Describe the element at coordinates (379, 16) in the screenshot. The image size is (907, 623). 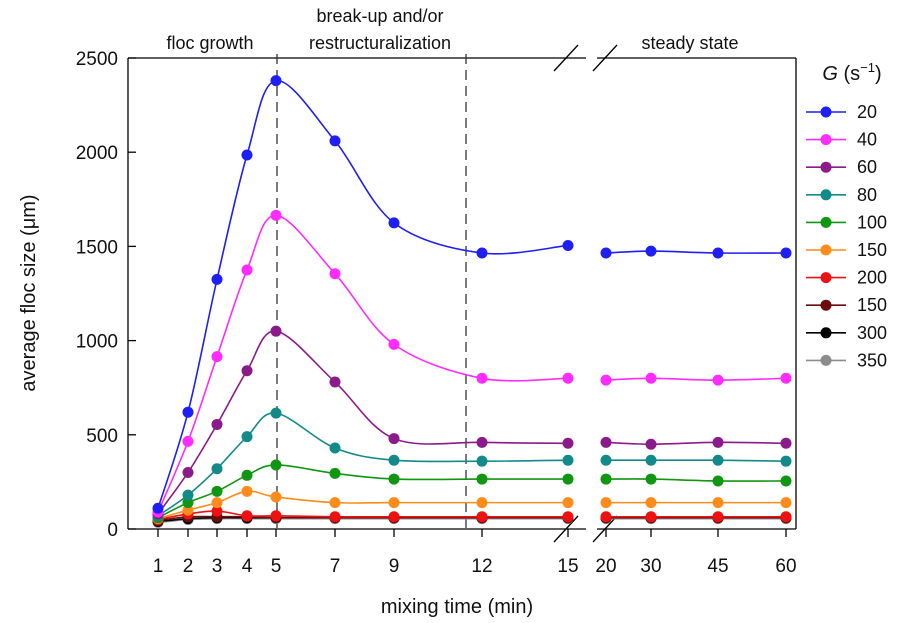
I see `phase-label: break-up and/or` at that location.